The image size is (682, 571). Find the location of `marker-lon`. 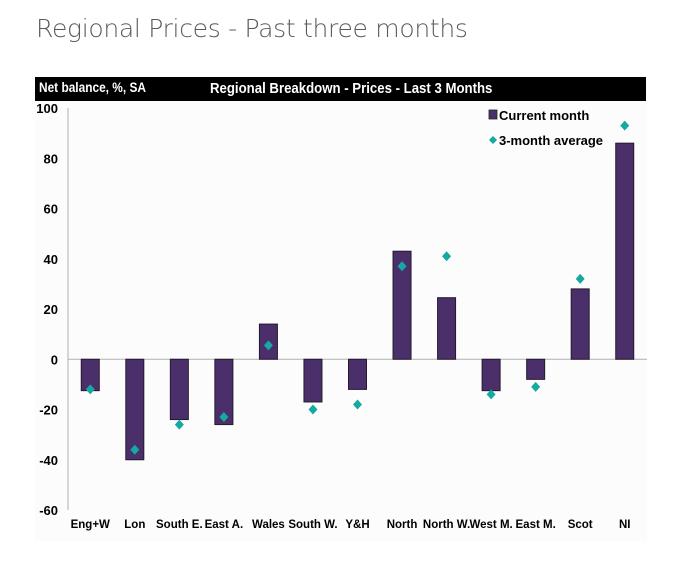

marker-lon is located at coordinates (135, 449).